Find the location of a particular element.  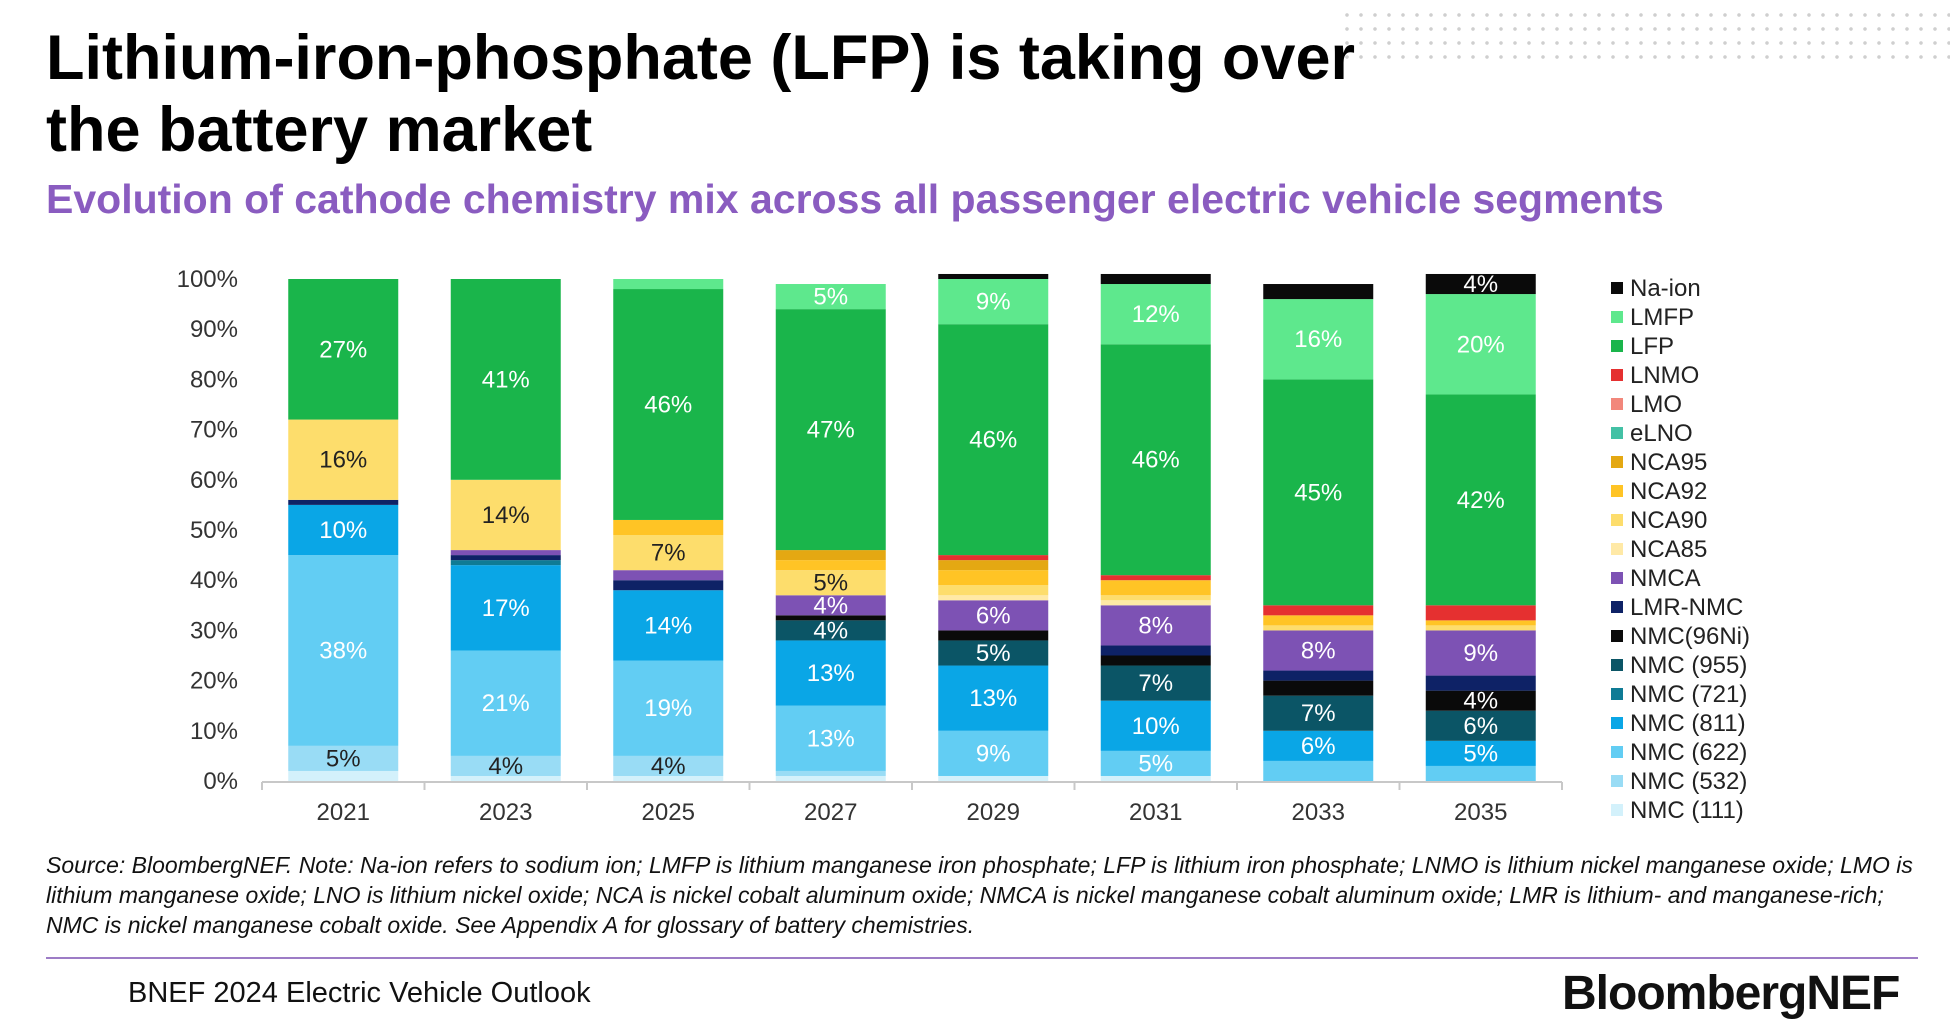

data-label: 6% is located at coordinates (993, 615).